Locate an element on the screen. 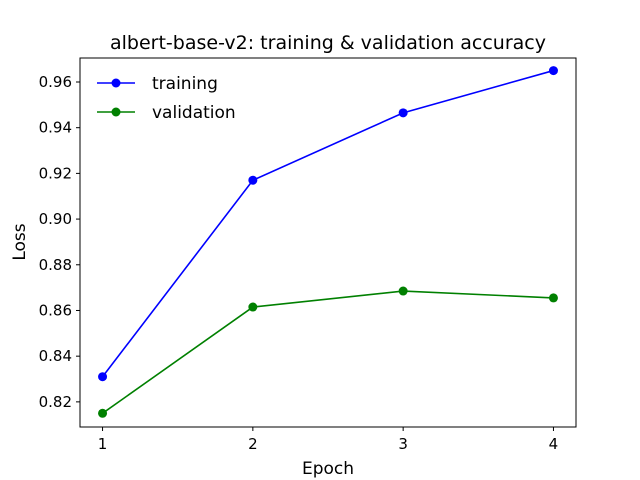  y-tick-label: 0.88 is located at coordinates (55, 265).